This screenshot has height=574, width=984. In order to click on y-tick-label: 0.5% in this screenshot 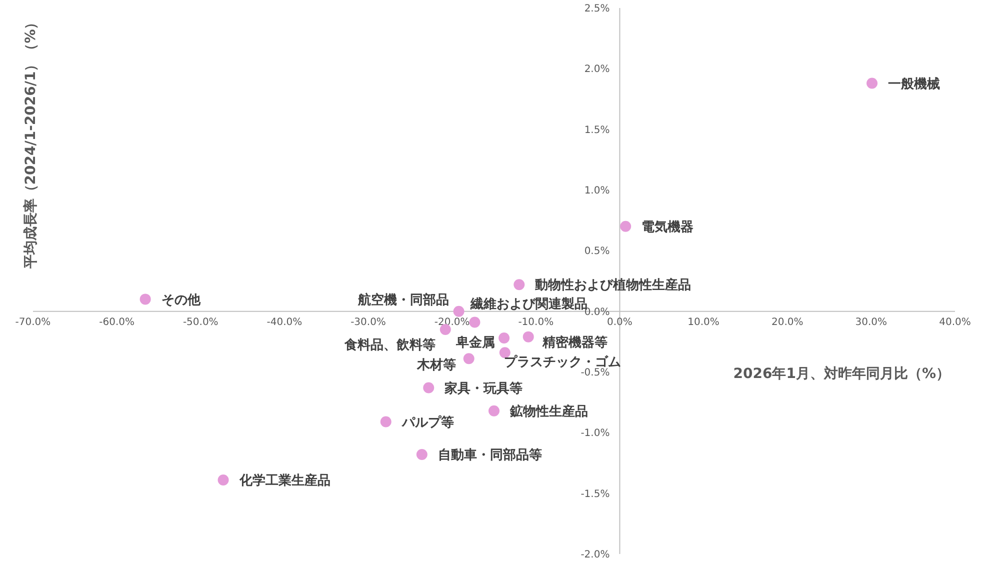, I will do `click(597, 252)`.